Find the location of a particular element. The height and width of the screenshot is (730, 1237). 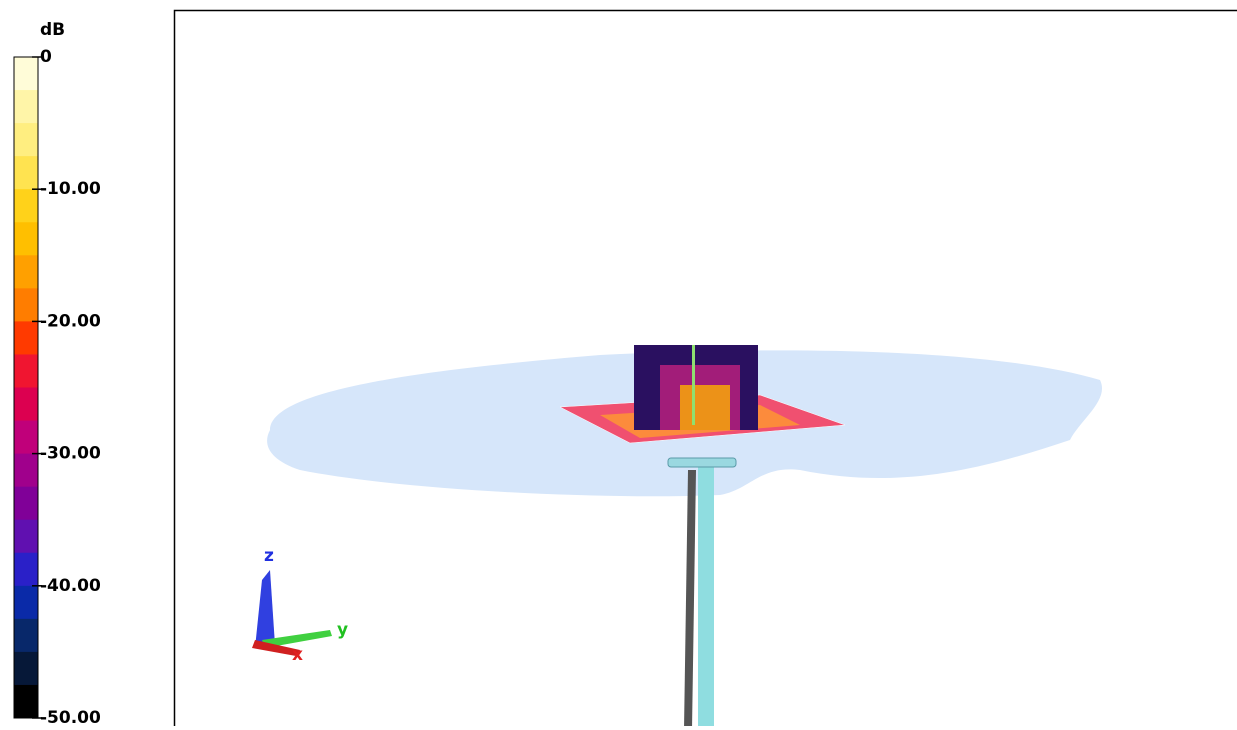

axis-z-label: z is located at coordinates (269, 556).